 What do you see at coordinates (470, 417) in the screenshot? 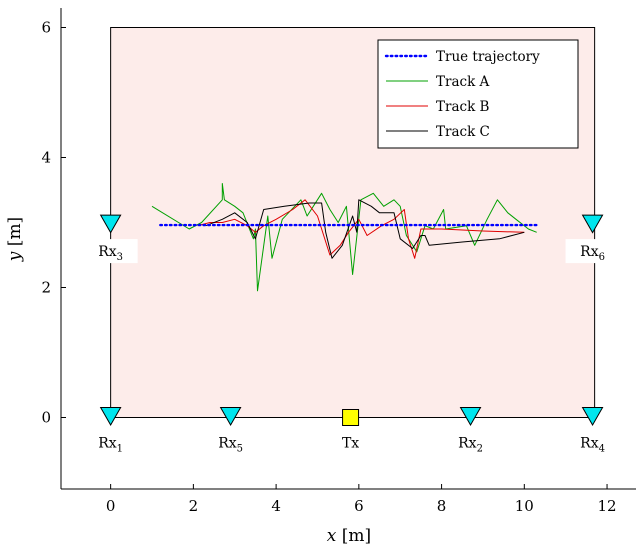
I see `marker-rx2` at bounding box center [470, 417].